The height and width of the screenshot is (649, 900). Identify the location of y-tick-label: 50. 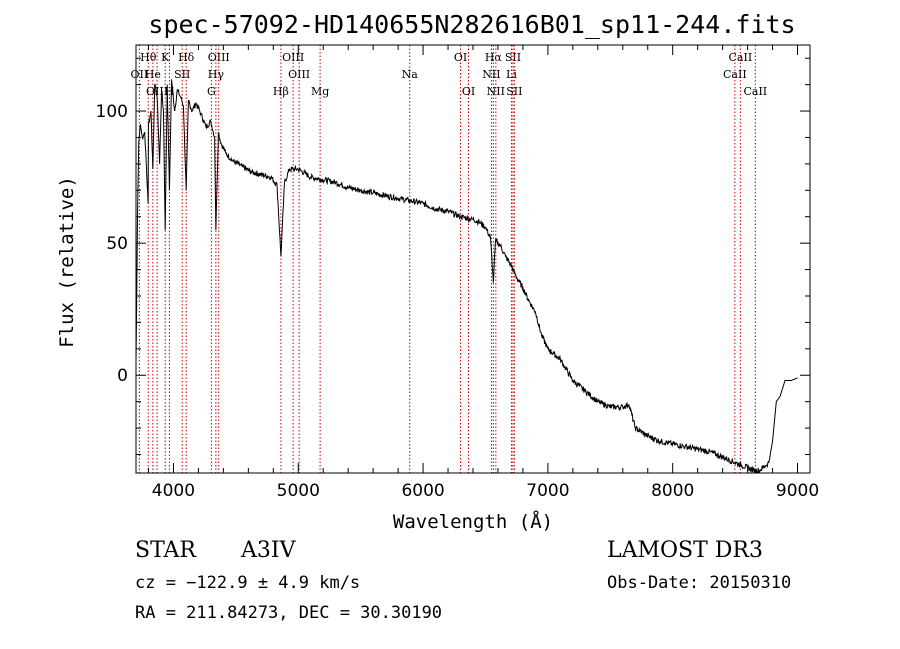
(117, 244).